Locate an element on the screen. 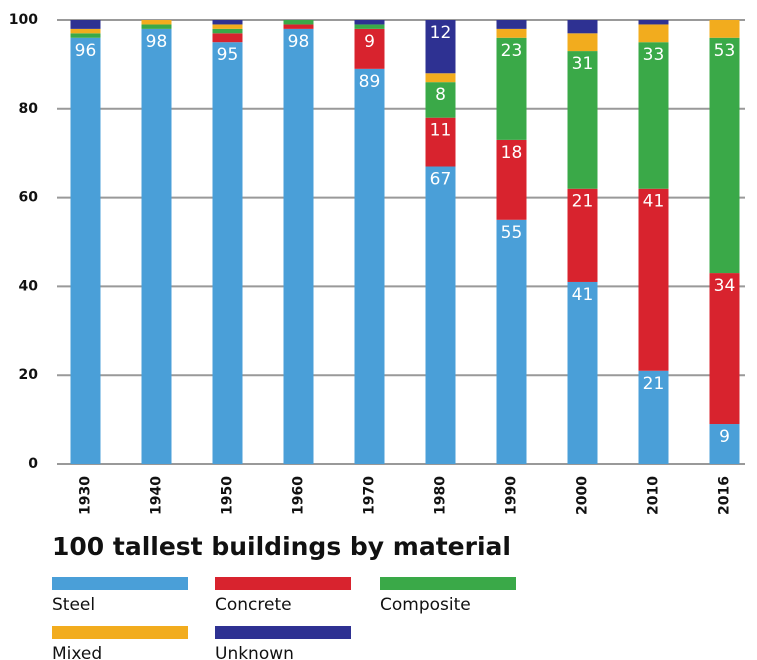  y-tick-label: 60 is located at coordinates (29, 198).